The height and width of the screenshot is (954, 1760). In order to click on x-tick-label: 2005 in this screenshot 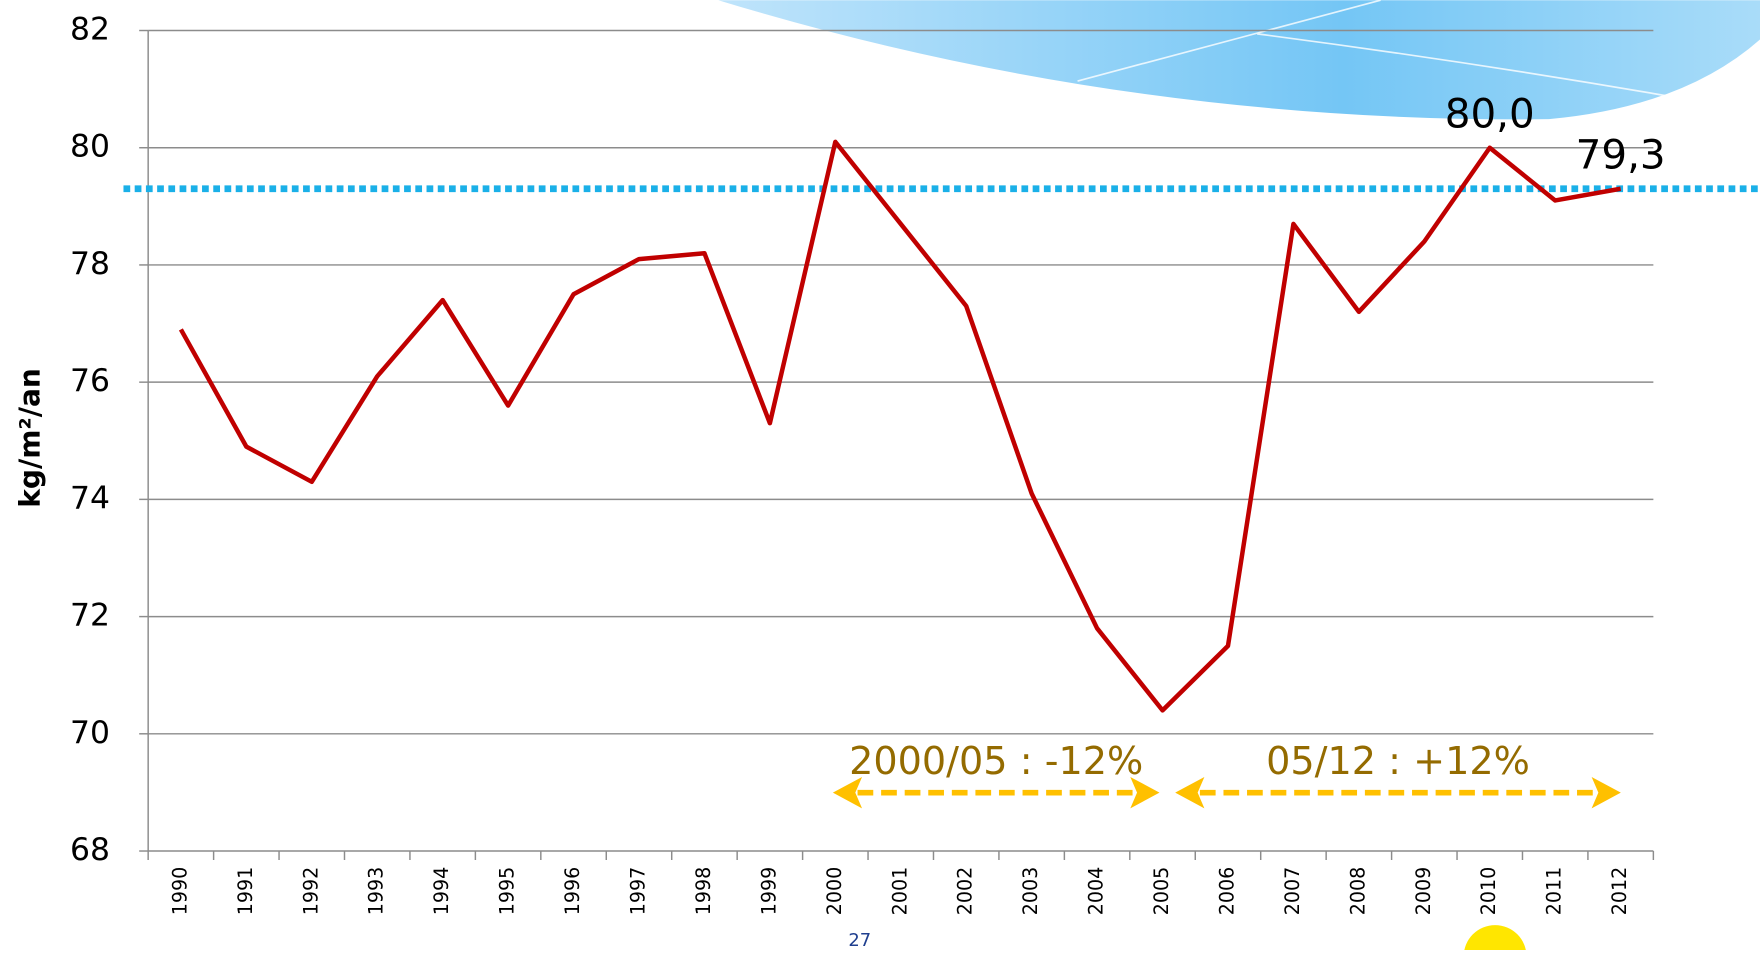, I will do `click(1162, 891)`.